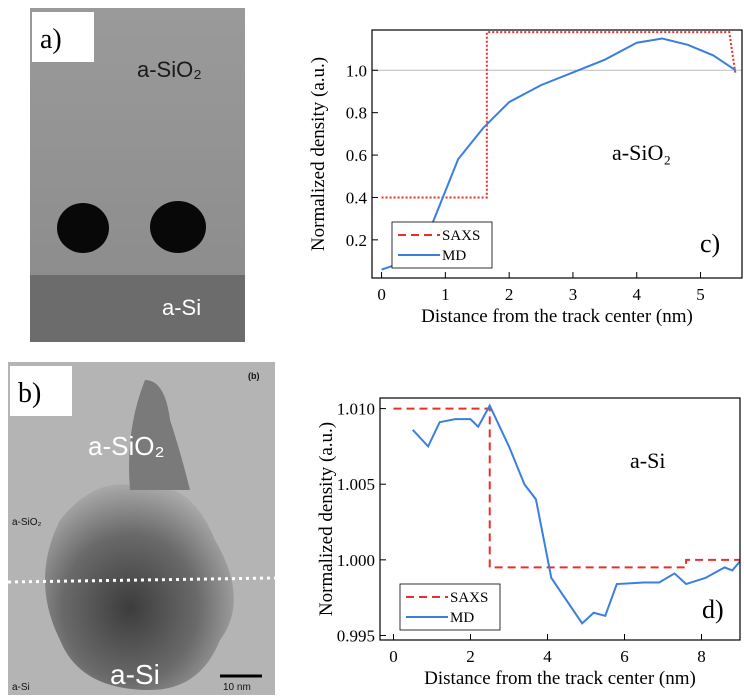 This screenshot has width=744, height=700. I want to click on image-tag: (b), so click(254, 376).